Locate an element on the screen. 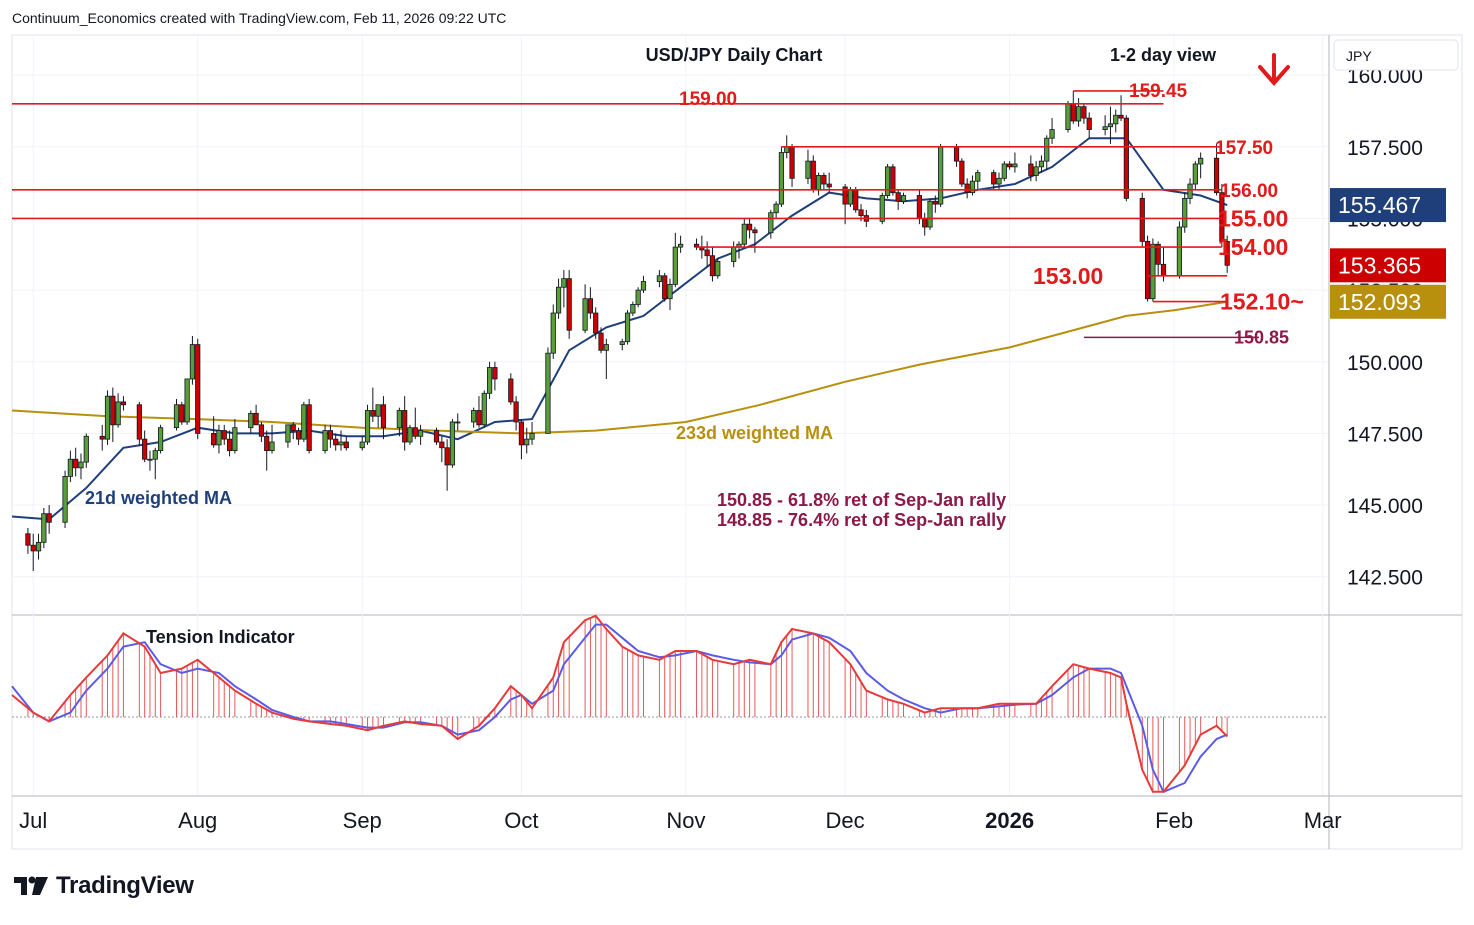  currency-button-box is located at coordinates (1396, 55).